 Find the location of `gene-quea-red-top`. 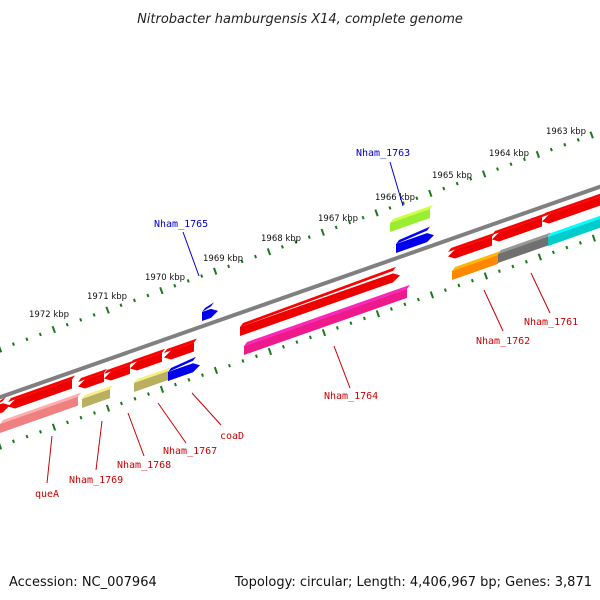

gene-quea-red-top is located at coordinates (41, 388).